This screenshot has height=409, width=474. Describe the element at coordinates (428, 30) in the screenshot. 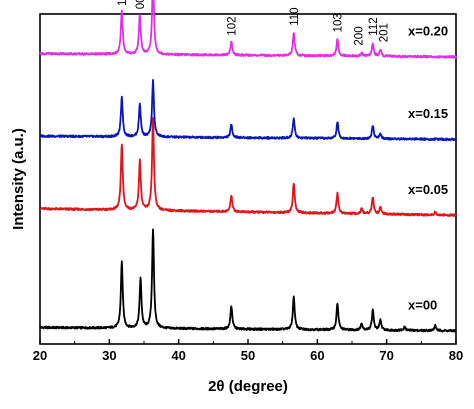

I see `series-label-4: x=0.20` at that location.